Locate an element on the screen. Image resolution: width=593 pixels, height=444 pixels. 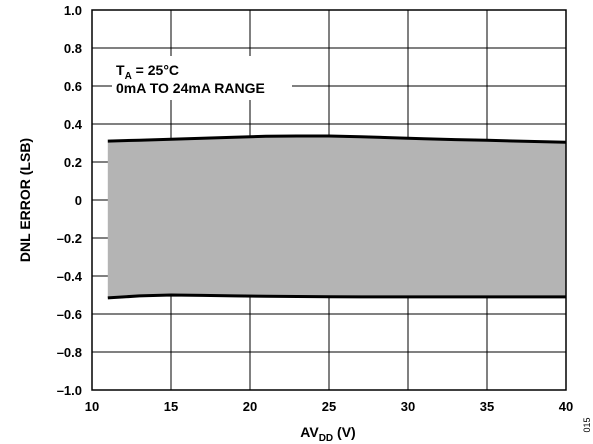
y-tick-label: 1.0 is located at coordinates (73, 10).